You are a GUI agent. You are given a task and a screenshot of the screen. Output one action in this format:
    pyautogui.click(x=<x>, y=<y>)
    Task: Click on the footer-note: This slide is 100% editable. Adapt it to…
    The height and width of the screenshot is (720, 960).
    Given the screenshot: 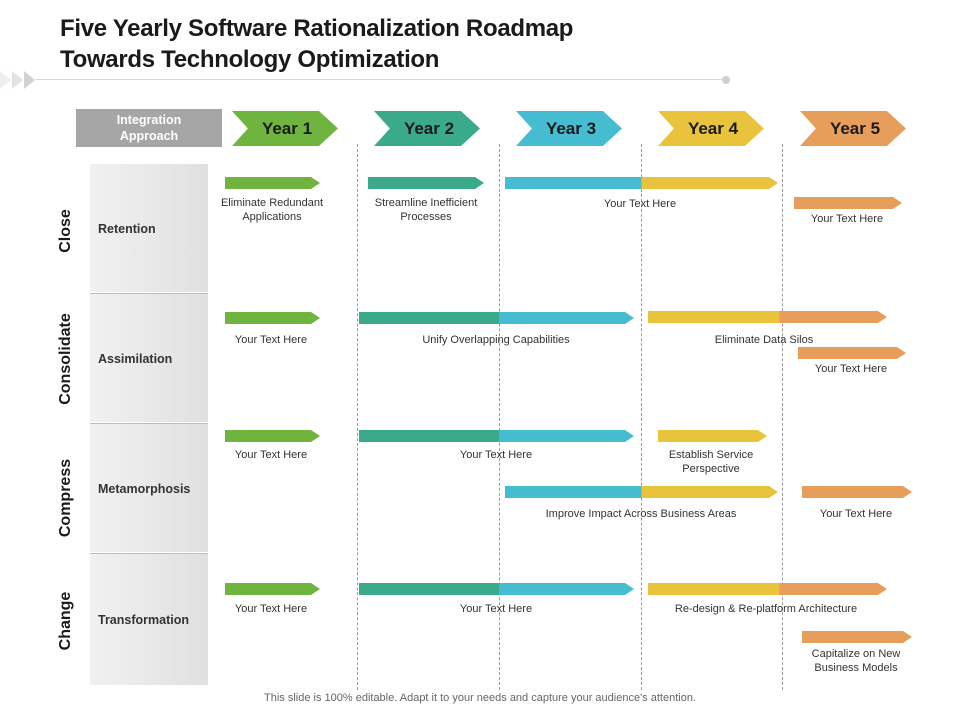 What is the action you would take?
    pyautogui.click(x=480, y=698)
    